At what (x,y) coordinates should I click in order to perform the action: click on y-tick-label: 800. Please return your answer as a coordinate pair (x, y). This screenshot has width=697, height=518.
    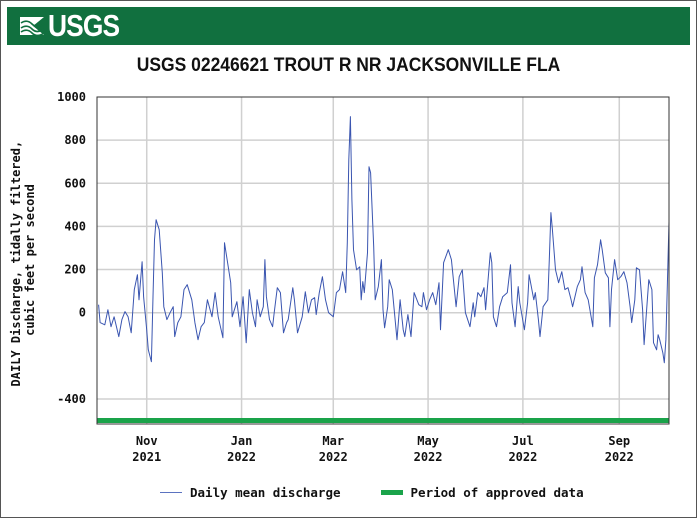
    Looking at the image, I should click on (75, 140).